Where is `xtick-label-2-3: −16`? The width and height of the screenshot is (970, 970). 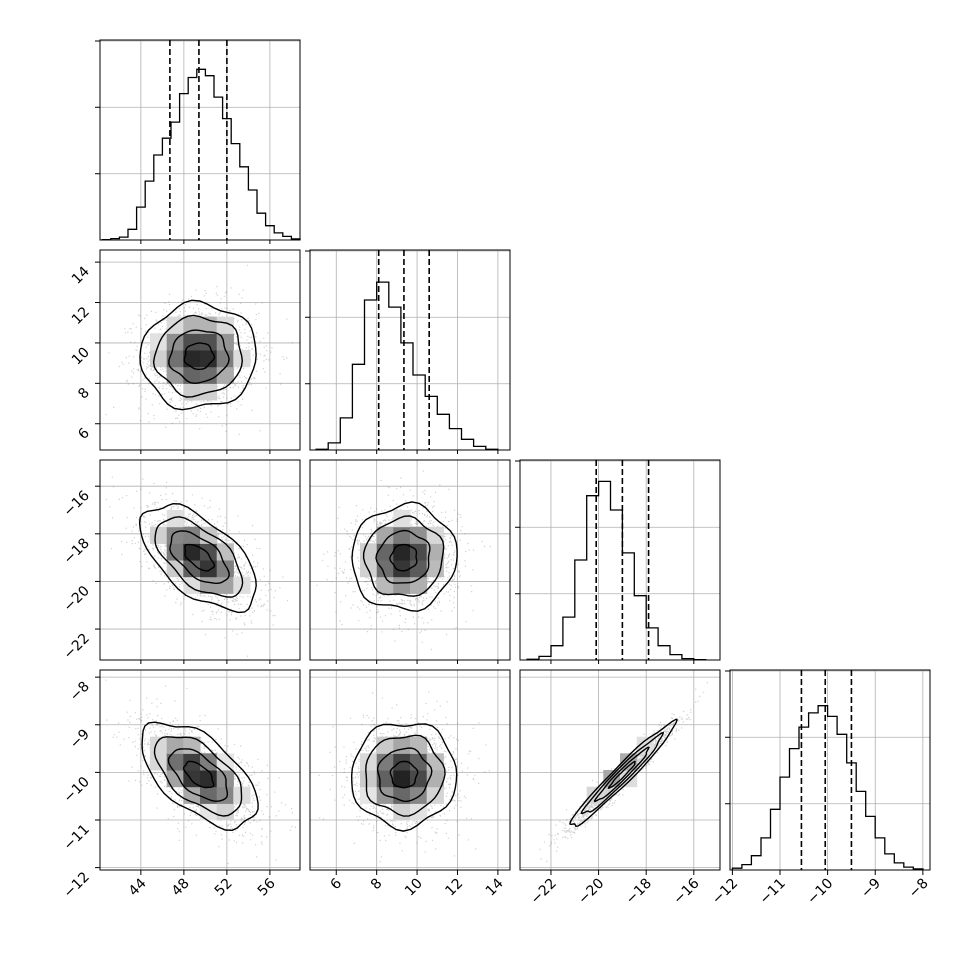 xtick-label-2-3: −16 is located at coordinates (686, 891).